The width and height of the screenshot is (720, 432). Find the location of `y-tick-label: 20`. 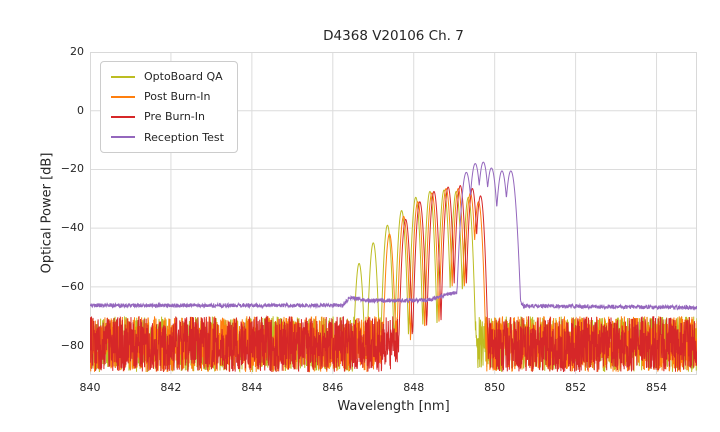

y-tick-label: 20 is located at coordinates (77, 51).